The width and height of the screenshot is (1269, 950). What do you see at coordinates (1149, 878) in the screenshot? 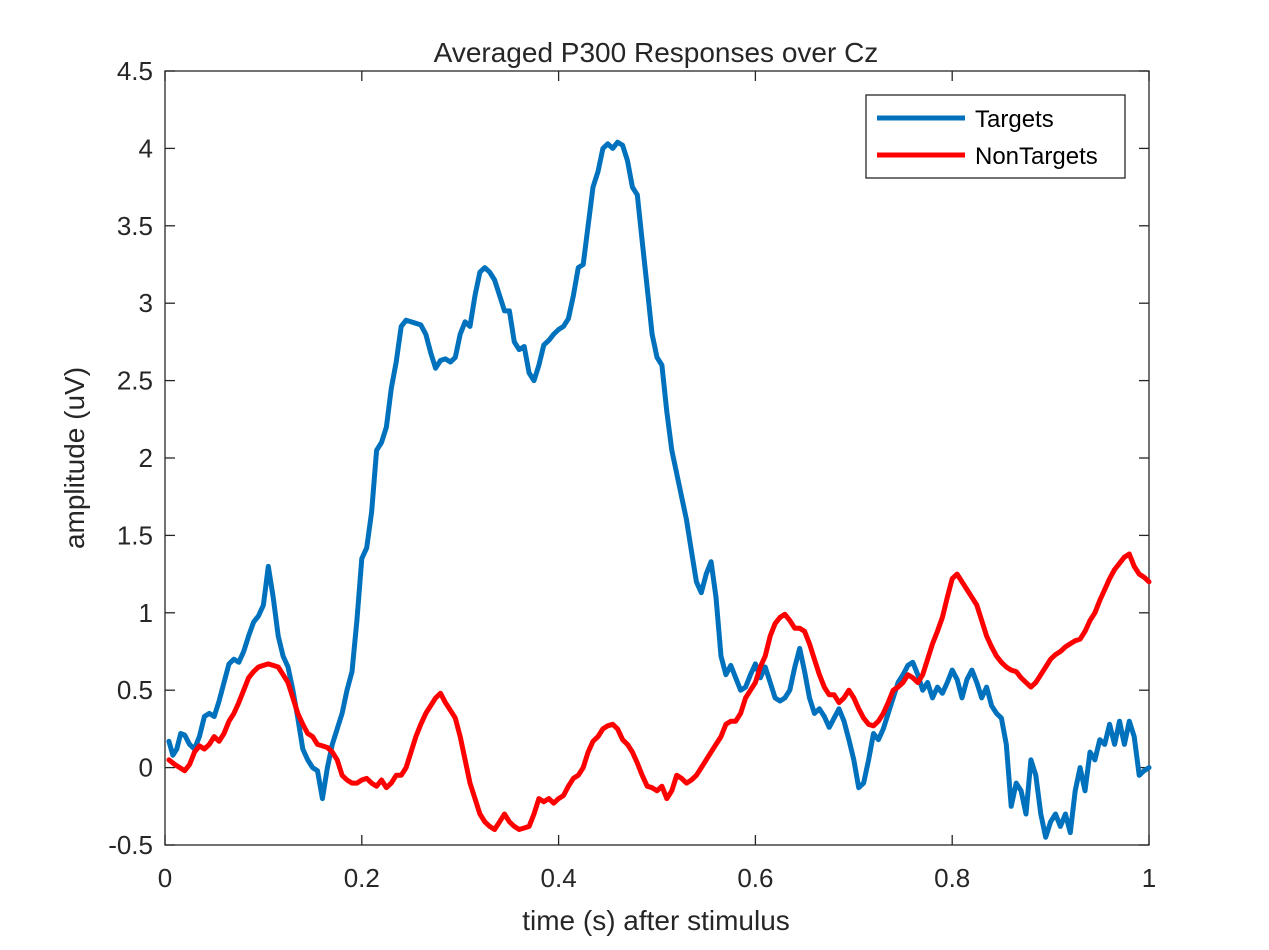
I see `x-tick-label: 1` at bounding box center [1149, 878].